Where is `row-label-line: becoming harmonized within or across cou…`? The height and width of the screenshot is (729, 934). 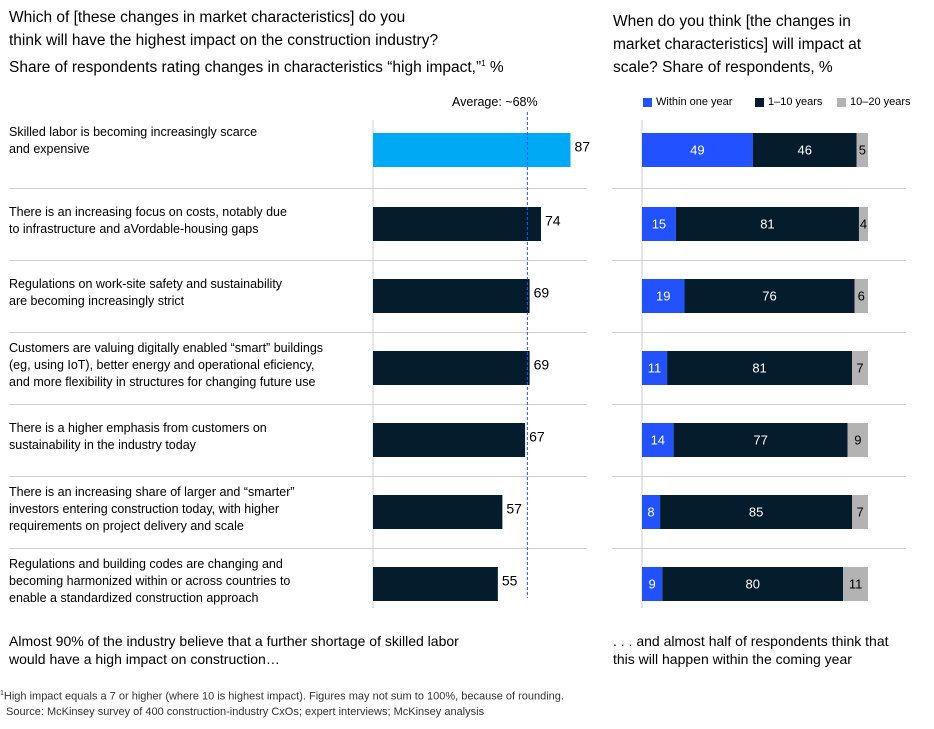 row-label-line: becoming harmonized within or across cou… is located at coordinates (150, 580).